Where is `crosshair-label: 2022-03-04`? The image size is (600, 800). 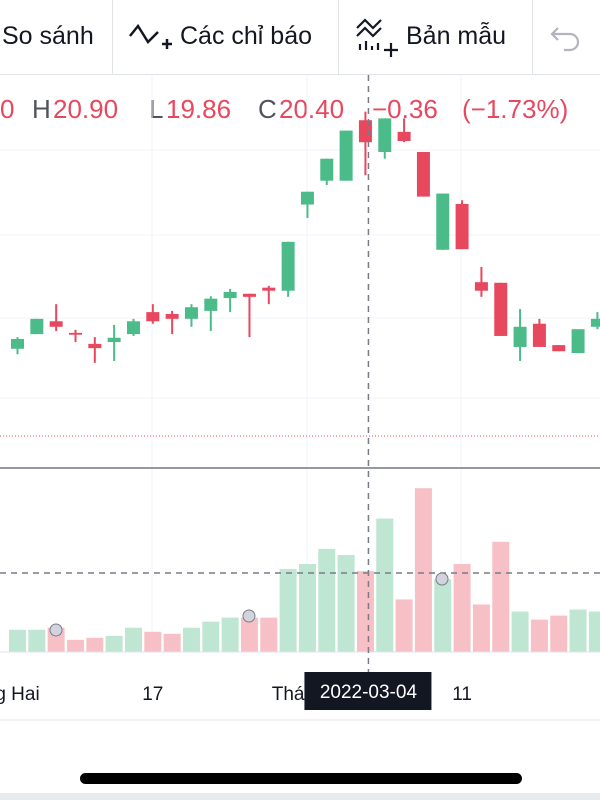
crosshair-label: 2022-03-04 is located at coordinates (369, 692).